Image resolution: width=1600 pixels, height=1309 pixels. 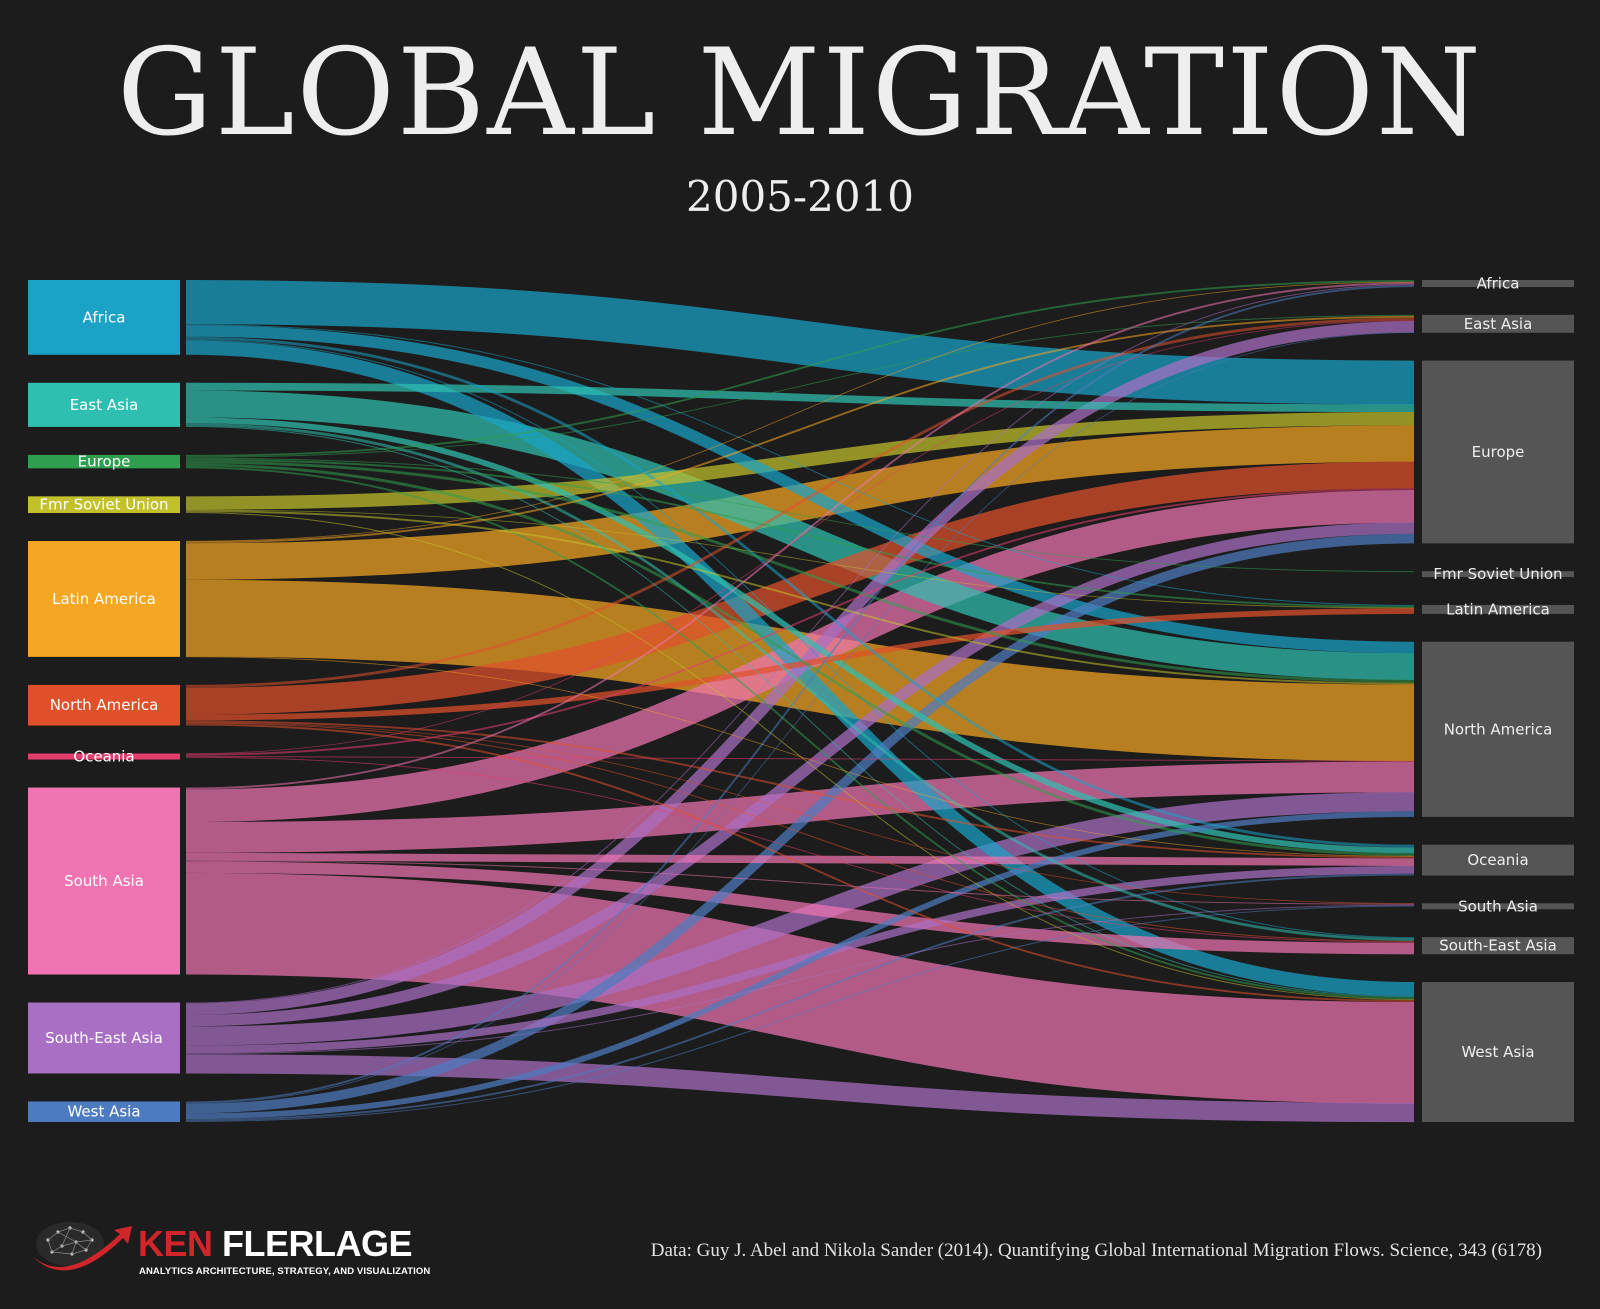 I want to click on flow-south-east-asia-to-west-asia, so click(x=800, y=1088).